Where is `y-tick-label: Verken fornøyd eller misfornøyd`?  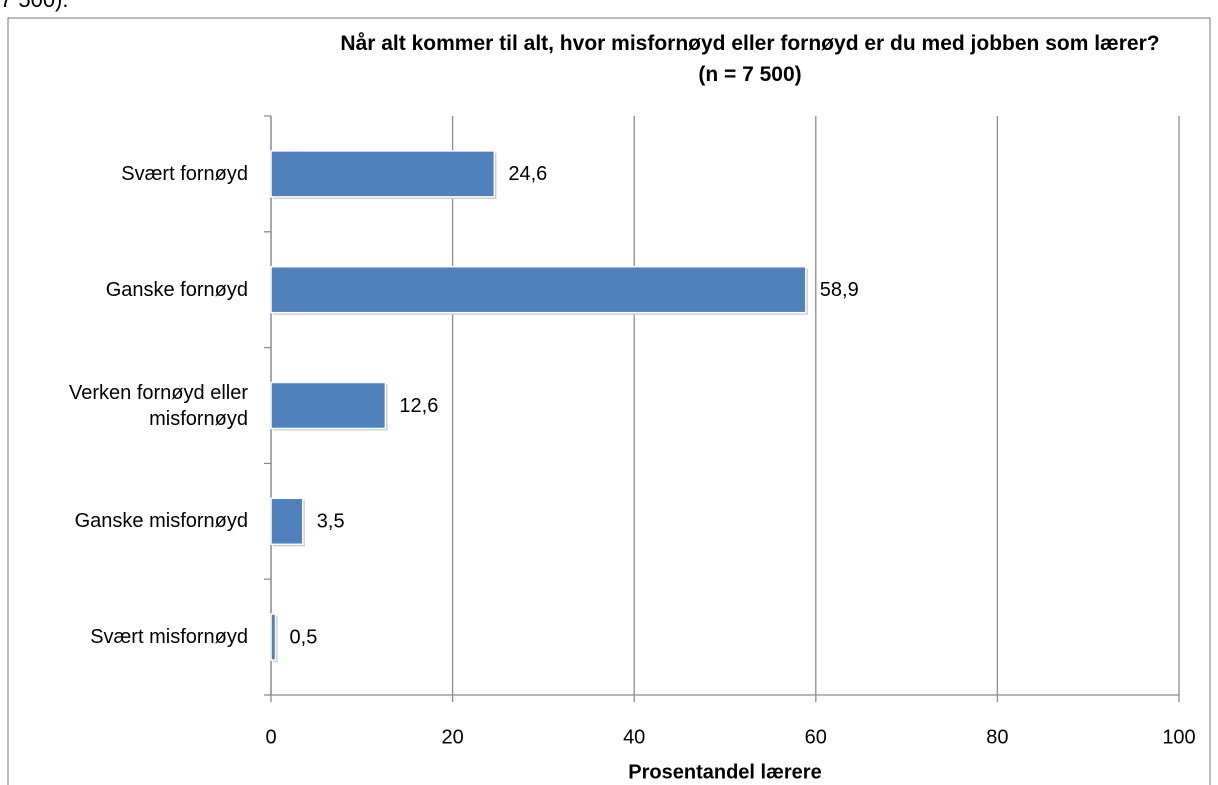 y-tick-label: Verken fornøyd eller misfornøyd is located at coordinates (158, 405).